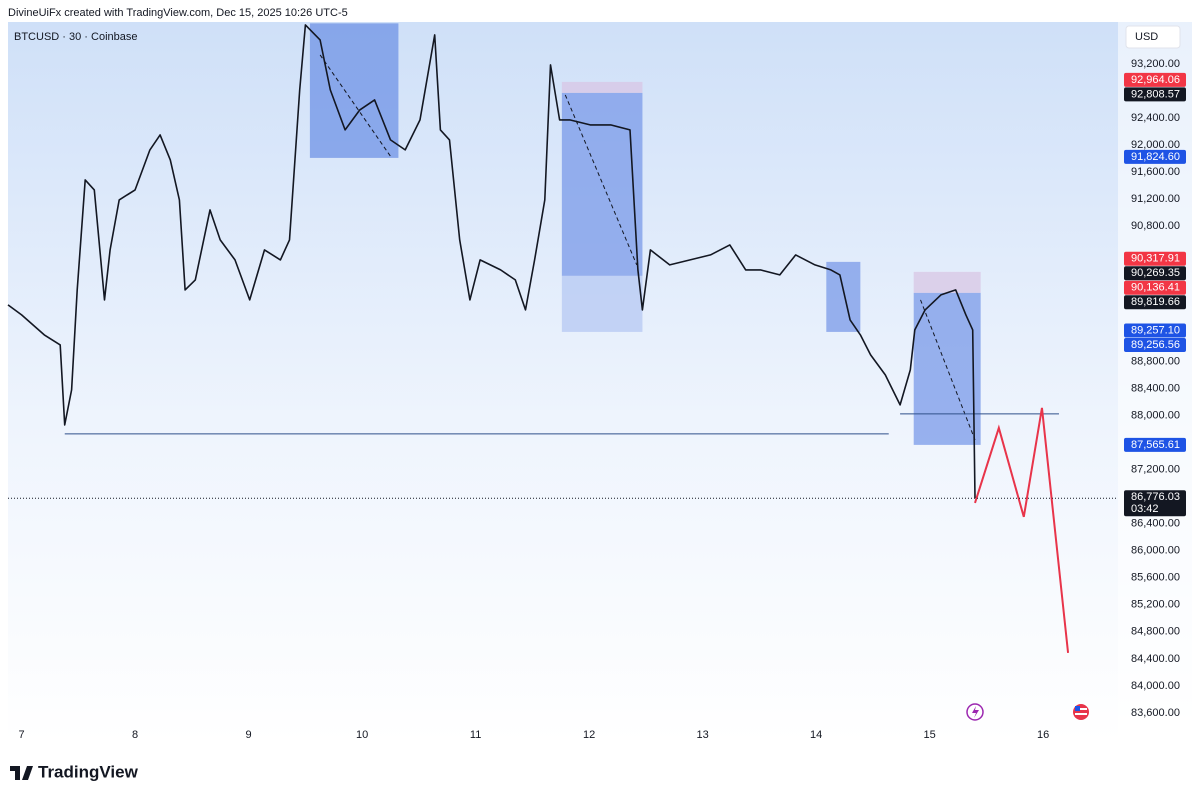 The height and width of the screenshot is (797, 1200). I want to click on lightning-glyph, so click(975, 712).